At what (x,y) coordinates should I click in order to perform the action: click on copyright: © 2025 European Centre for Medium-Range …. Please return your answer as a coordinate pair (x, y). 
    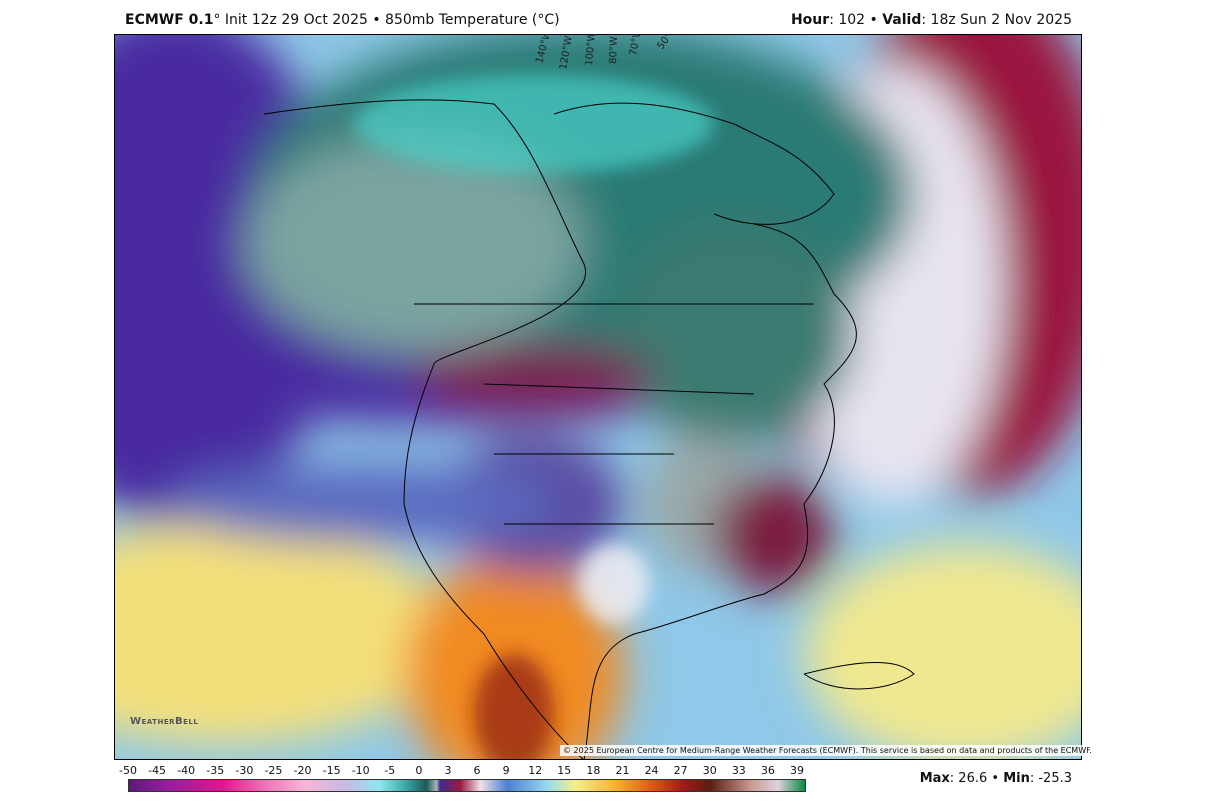
    Looking at the image, I should click on (826, 750).